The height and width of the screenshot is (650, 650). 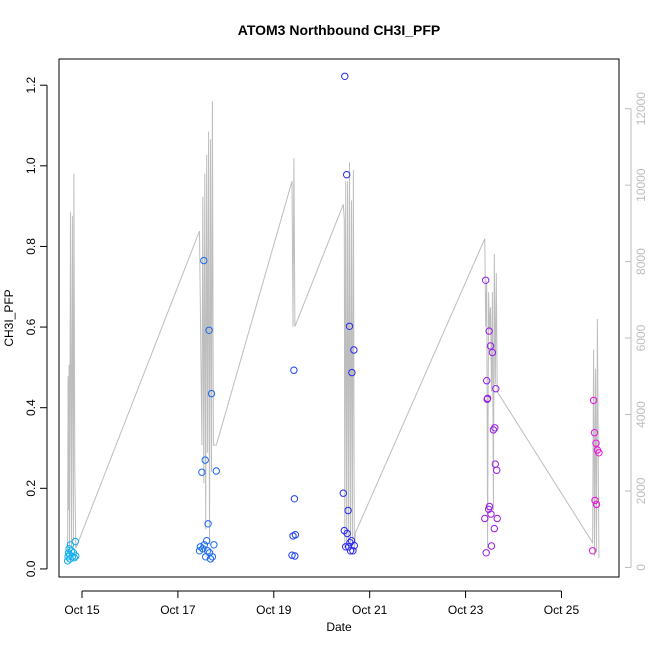 I want to click on x-tick-label: Oct 17, so click(x=178, y=610).